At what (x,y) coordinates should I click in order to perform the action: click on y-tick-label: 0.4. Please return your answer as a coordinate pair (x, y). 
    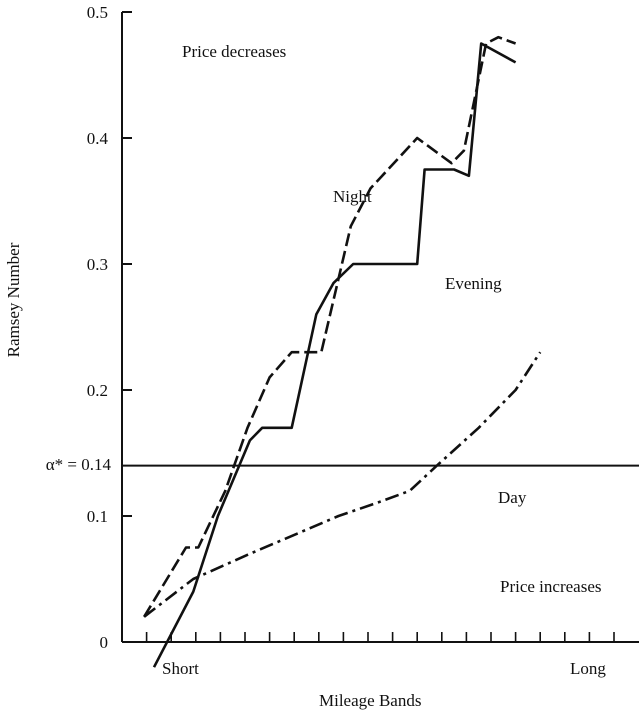
    Looking at the image, I should click on (98, 138).